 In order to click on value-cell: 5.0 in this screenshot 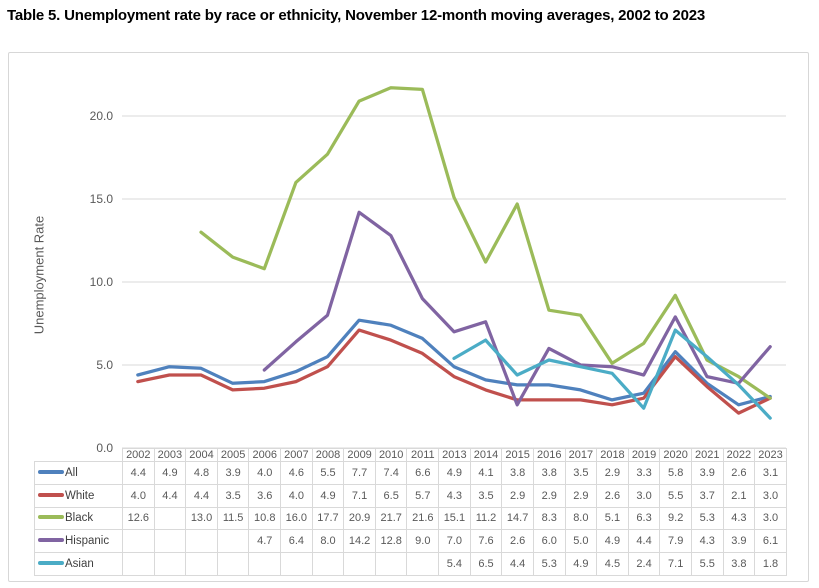, I will do `click(581, 541)`.